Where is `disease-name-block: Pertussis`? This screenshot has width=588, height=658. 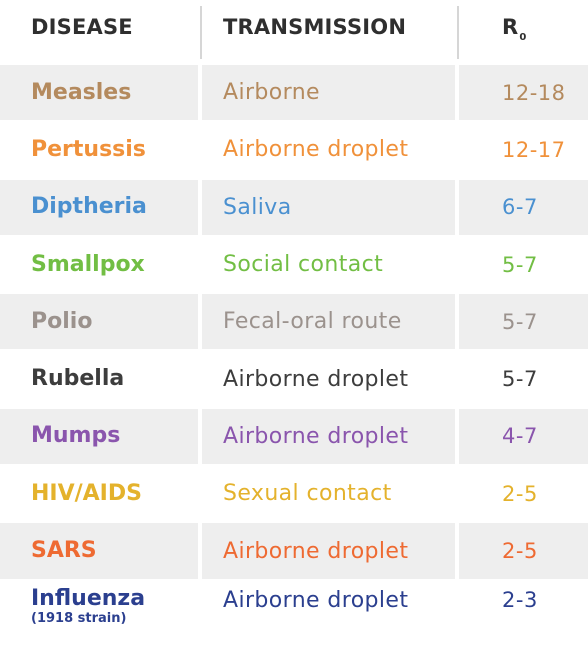 disease-name-block: Pertussis is located at coordinates (88, 149).